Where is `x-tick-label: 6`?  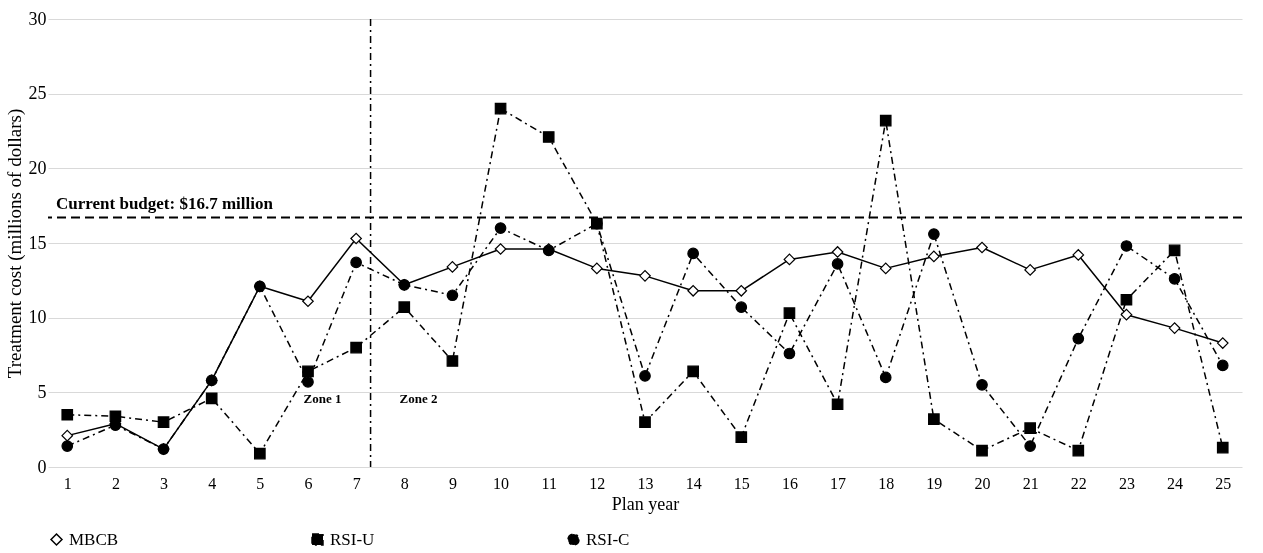
x-tick-label: 6 is located at coordinates (308, 483).